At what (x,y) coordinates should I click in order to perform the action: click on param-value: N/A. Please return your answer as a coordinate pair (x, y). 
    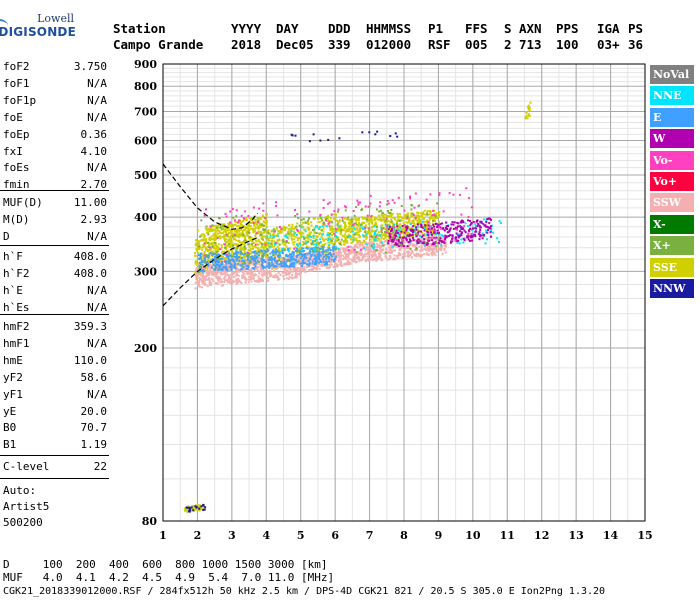
    Looking at the image, I should click on (97, 343).